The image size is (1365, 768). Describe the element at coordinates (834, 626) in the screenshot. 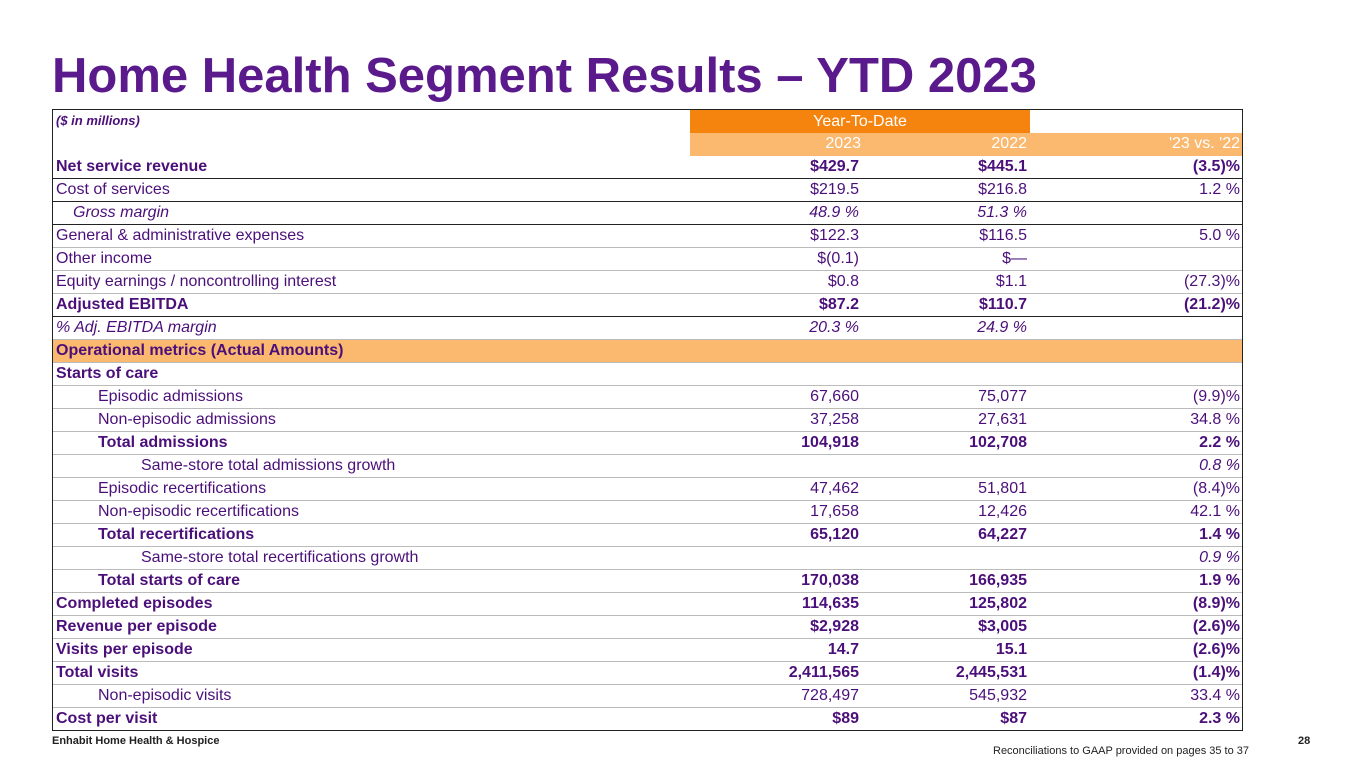

I see `cell-2023: $2,928` at that location.